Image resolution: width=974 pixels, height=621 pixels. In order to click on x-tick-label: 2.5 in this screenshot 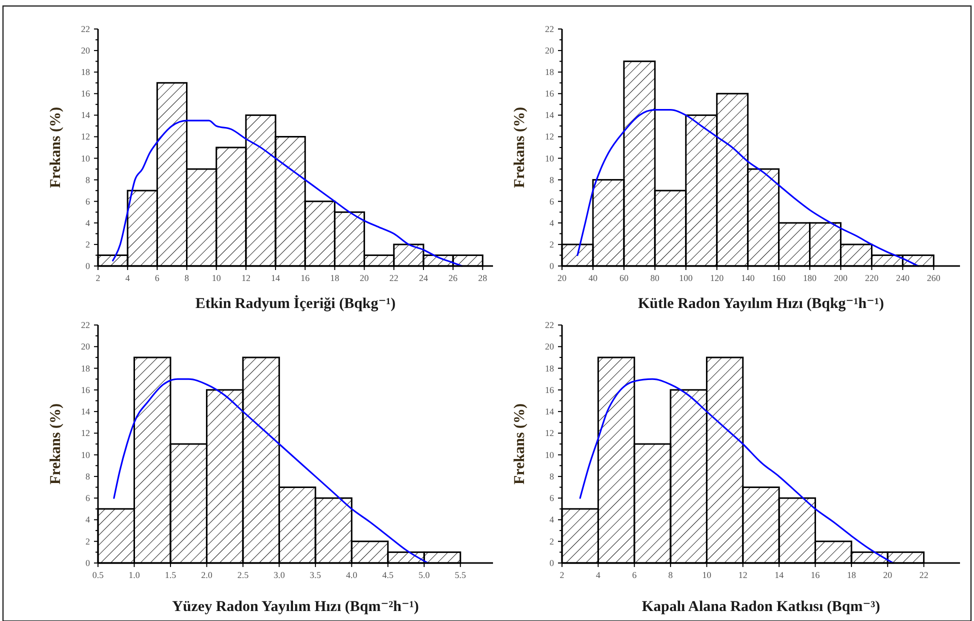, I will do `click(243, 575)`.